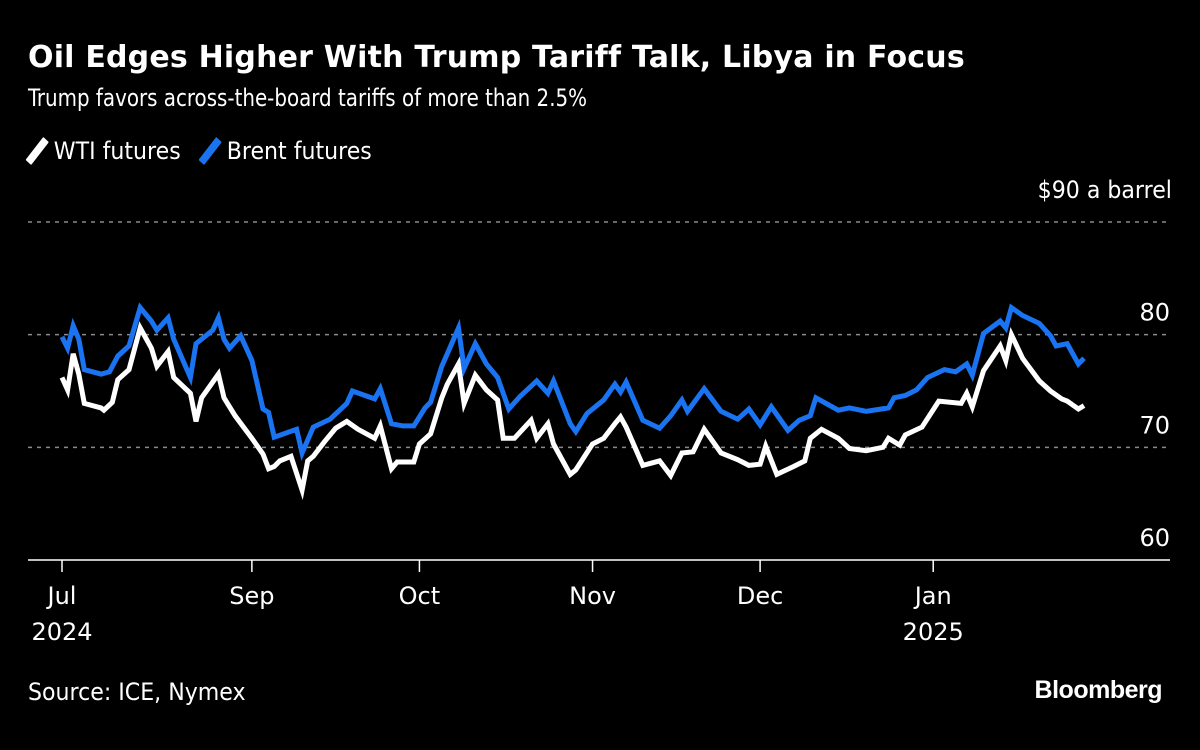 The height and width of the screenshot is (750, 1200). What do you see at coordinates (932, 596) in the screenshot?
I see `x-tick-label-jan: Jan` at bounding box center [932, 596].